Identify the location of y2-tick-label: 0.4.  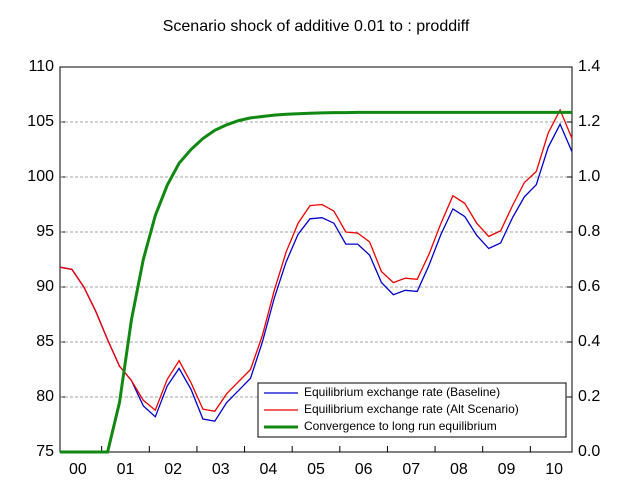
(589, 341).